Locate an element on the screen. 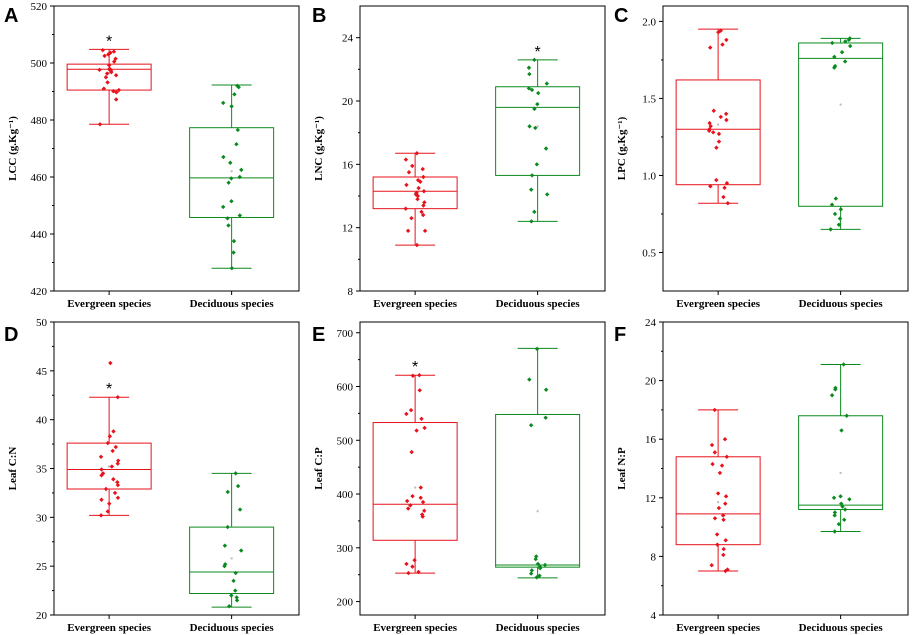 The height and width of the screenshot is (635, 913). y-tick-label: 24 is located at coordinates (348, 39).